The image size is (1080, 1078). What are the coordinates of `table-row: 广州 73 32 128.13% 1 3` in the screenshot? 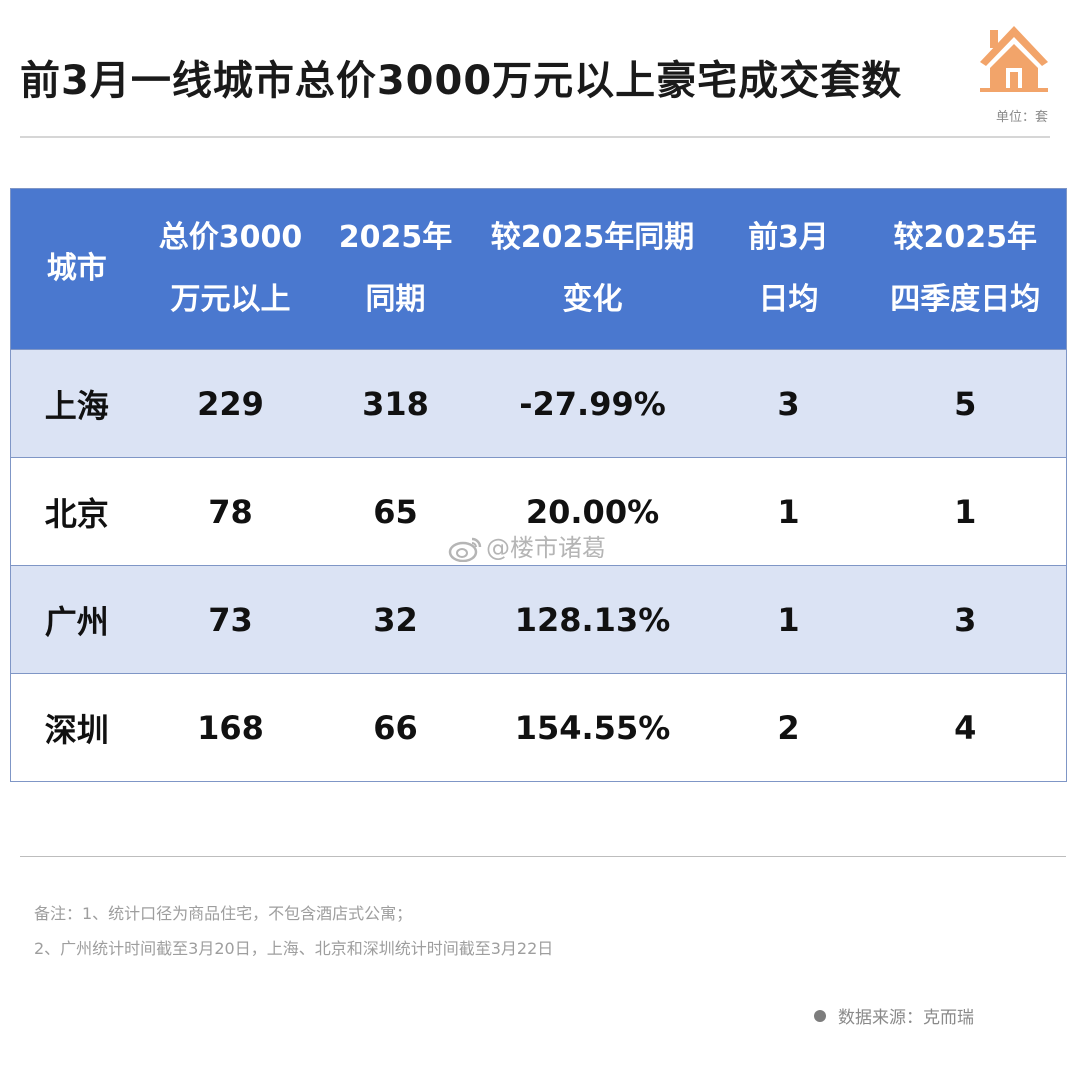 It's located at (538, 619).